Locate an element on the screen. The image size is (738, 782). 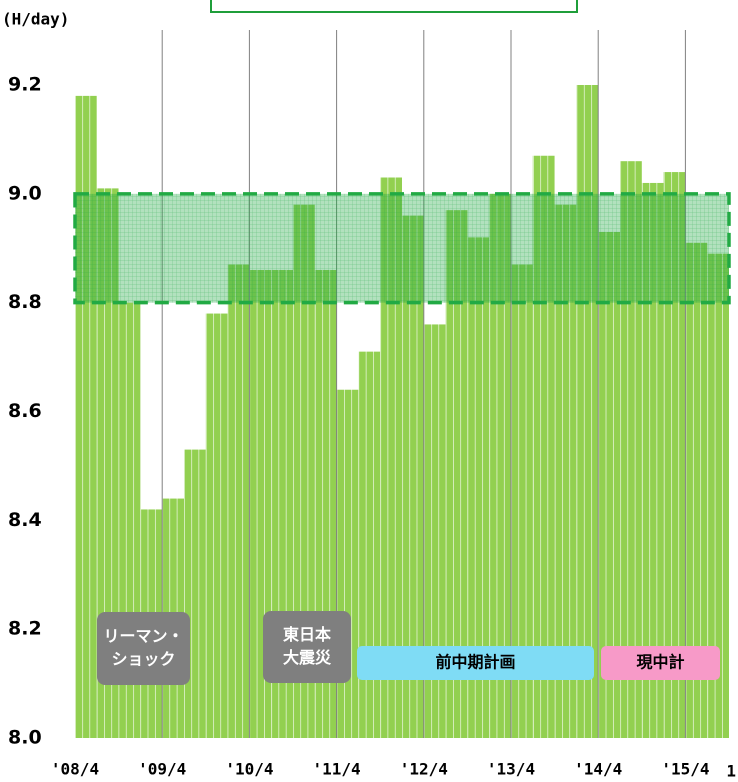
annotation: 前中期計画 is located at coordinates (475, 663).